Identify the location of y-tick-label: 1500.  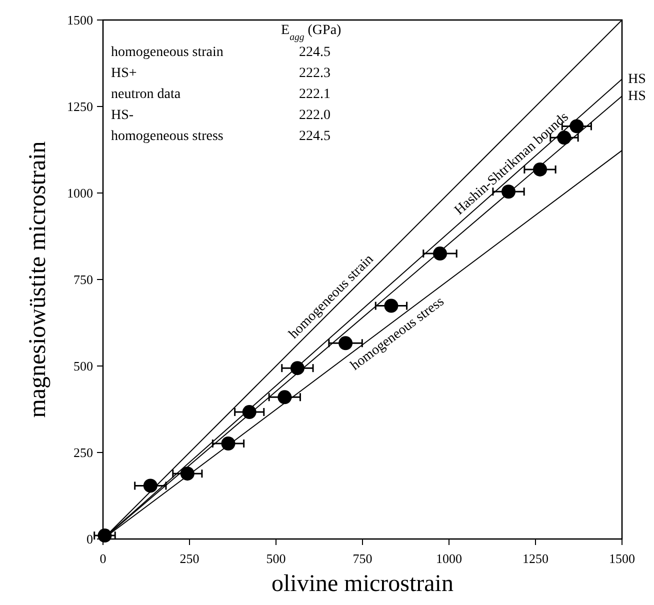
(80, 20).